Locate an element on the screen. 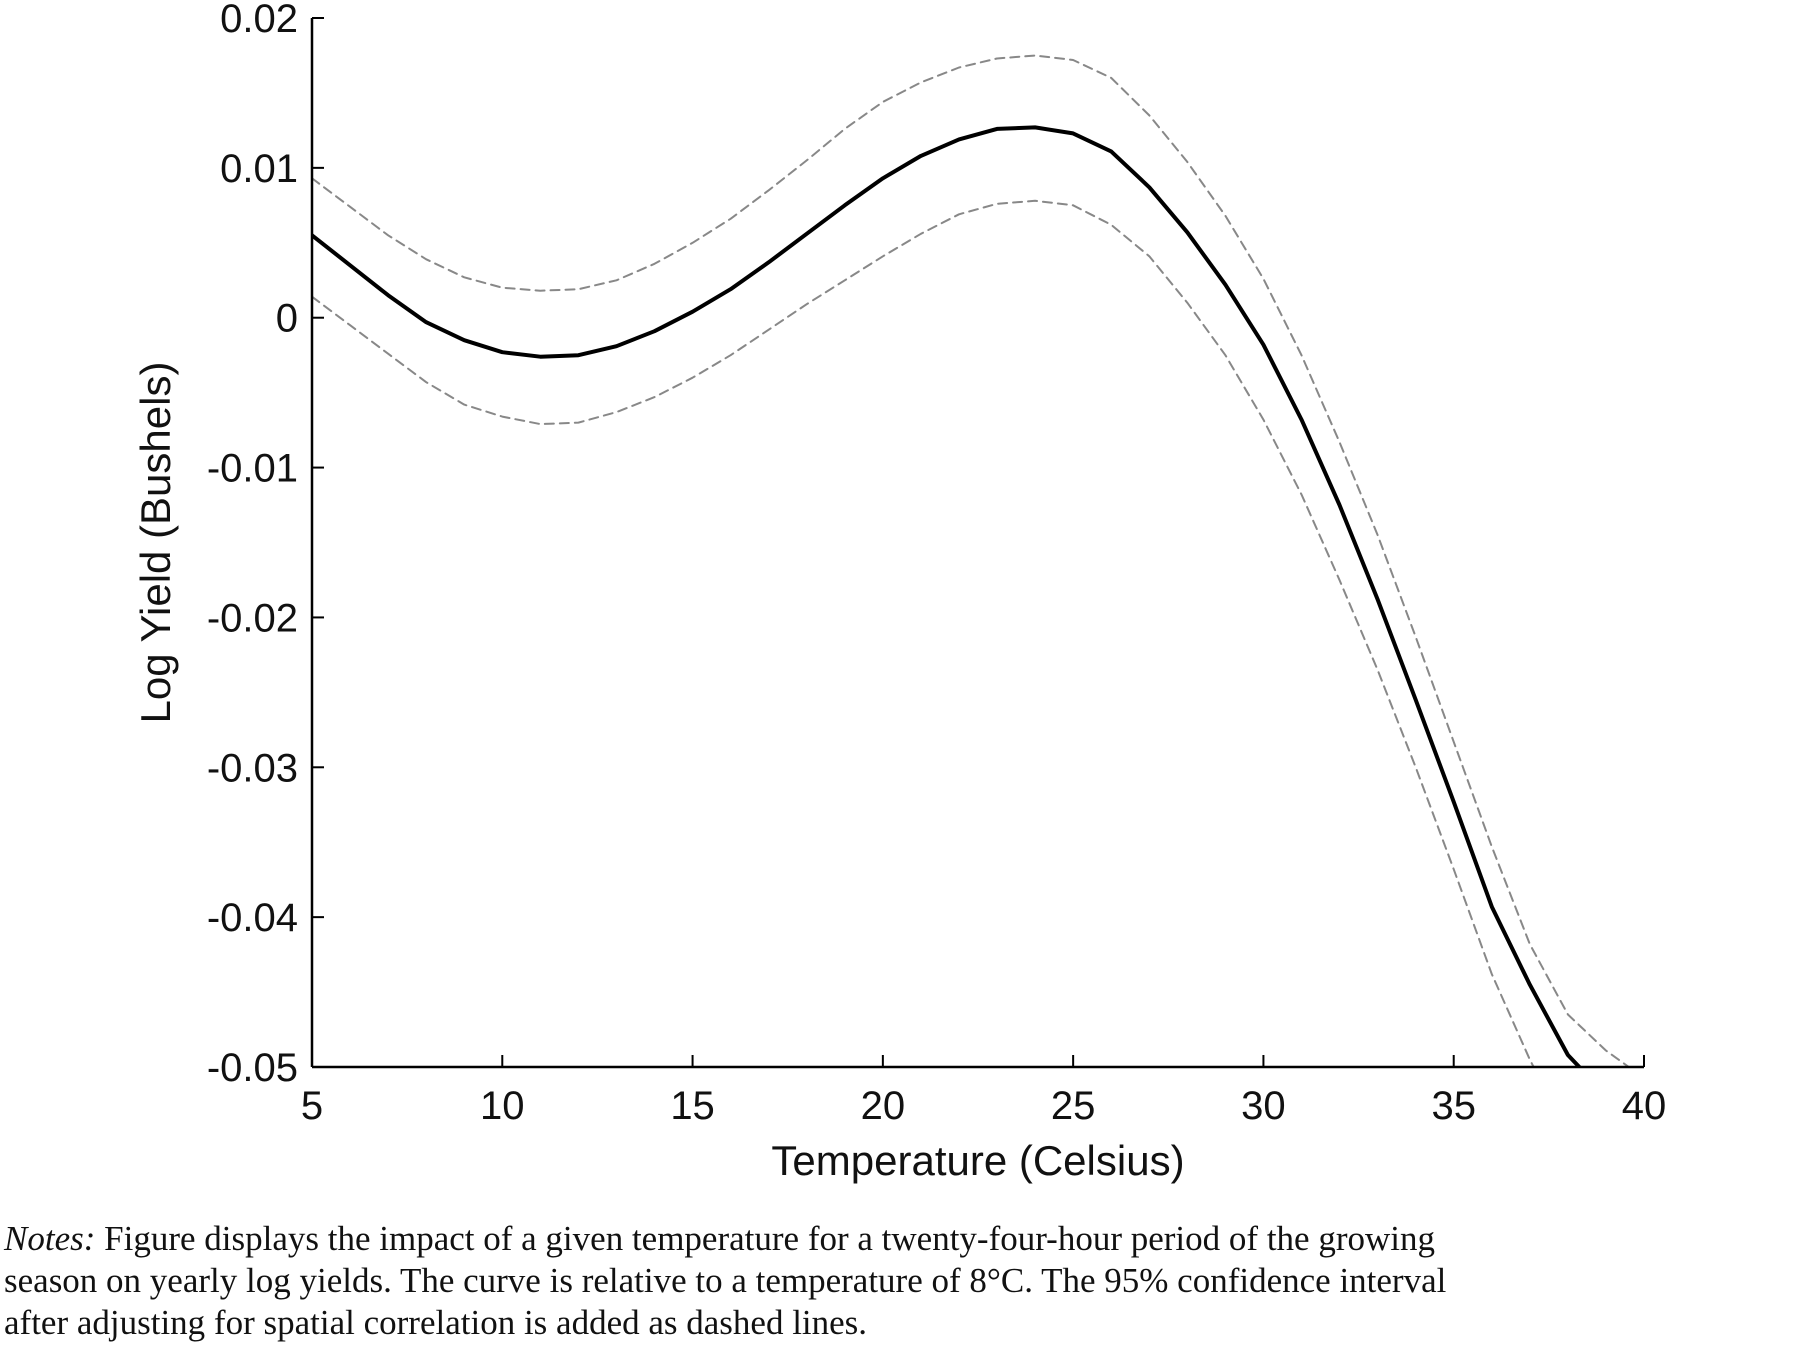  y-tick-label: -0.02 is located at coordinates (252, 618).